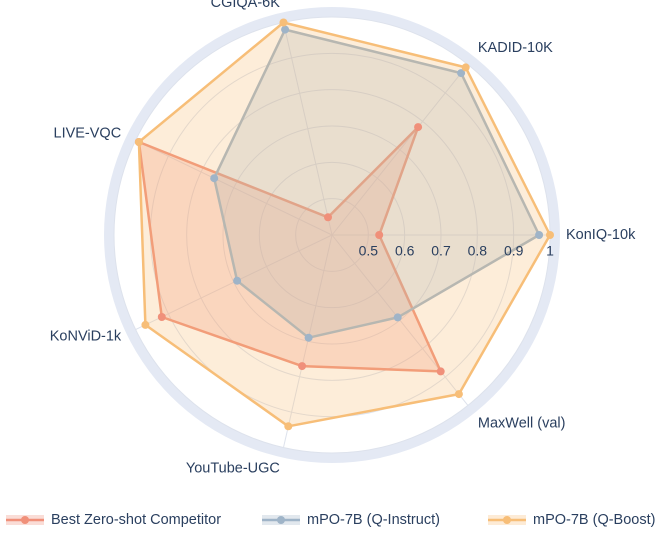  Describe the element at coordinates (136, 520) in the screenshot. I see `legend-label-best-zero-shot-competitor: Best Zero-shot Competitor` at that location.